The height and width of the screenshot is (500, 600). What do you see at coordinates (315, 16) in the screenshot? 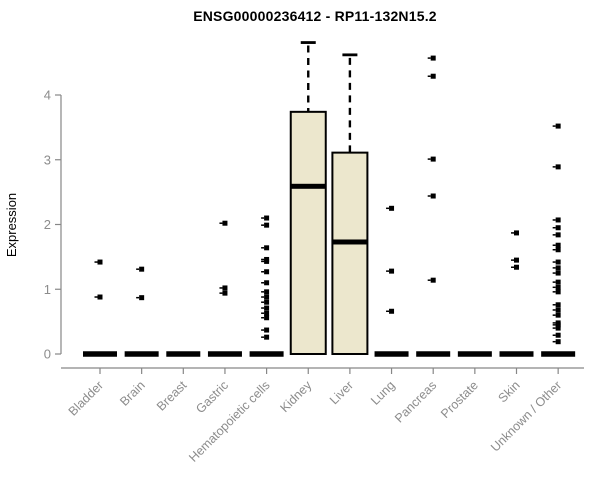
I see `chart-title: ENSG00000236412 - RP11-132N15.2` at bounding box center [315, 16].